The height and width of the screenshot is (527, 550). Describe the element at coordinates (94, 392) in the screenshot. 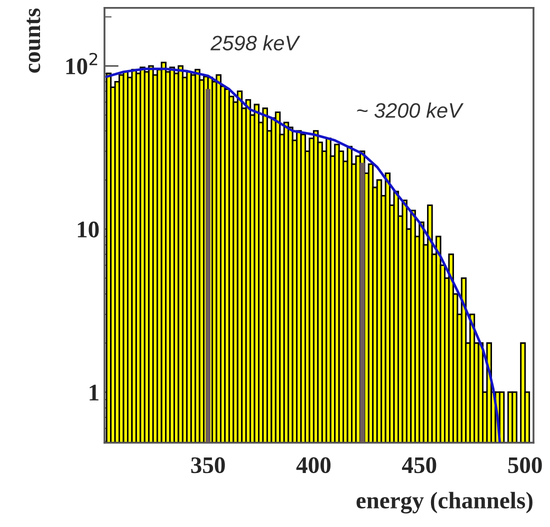

I see `y-tick-label: 1` at that location.